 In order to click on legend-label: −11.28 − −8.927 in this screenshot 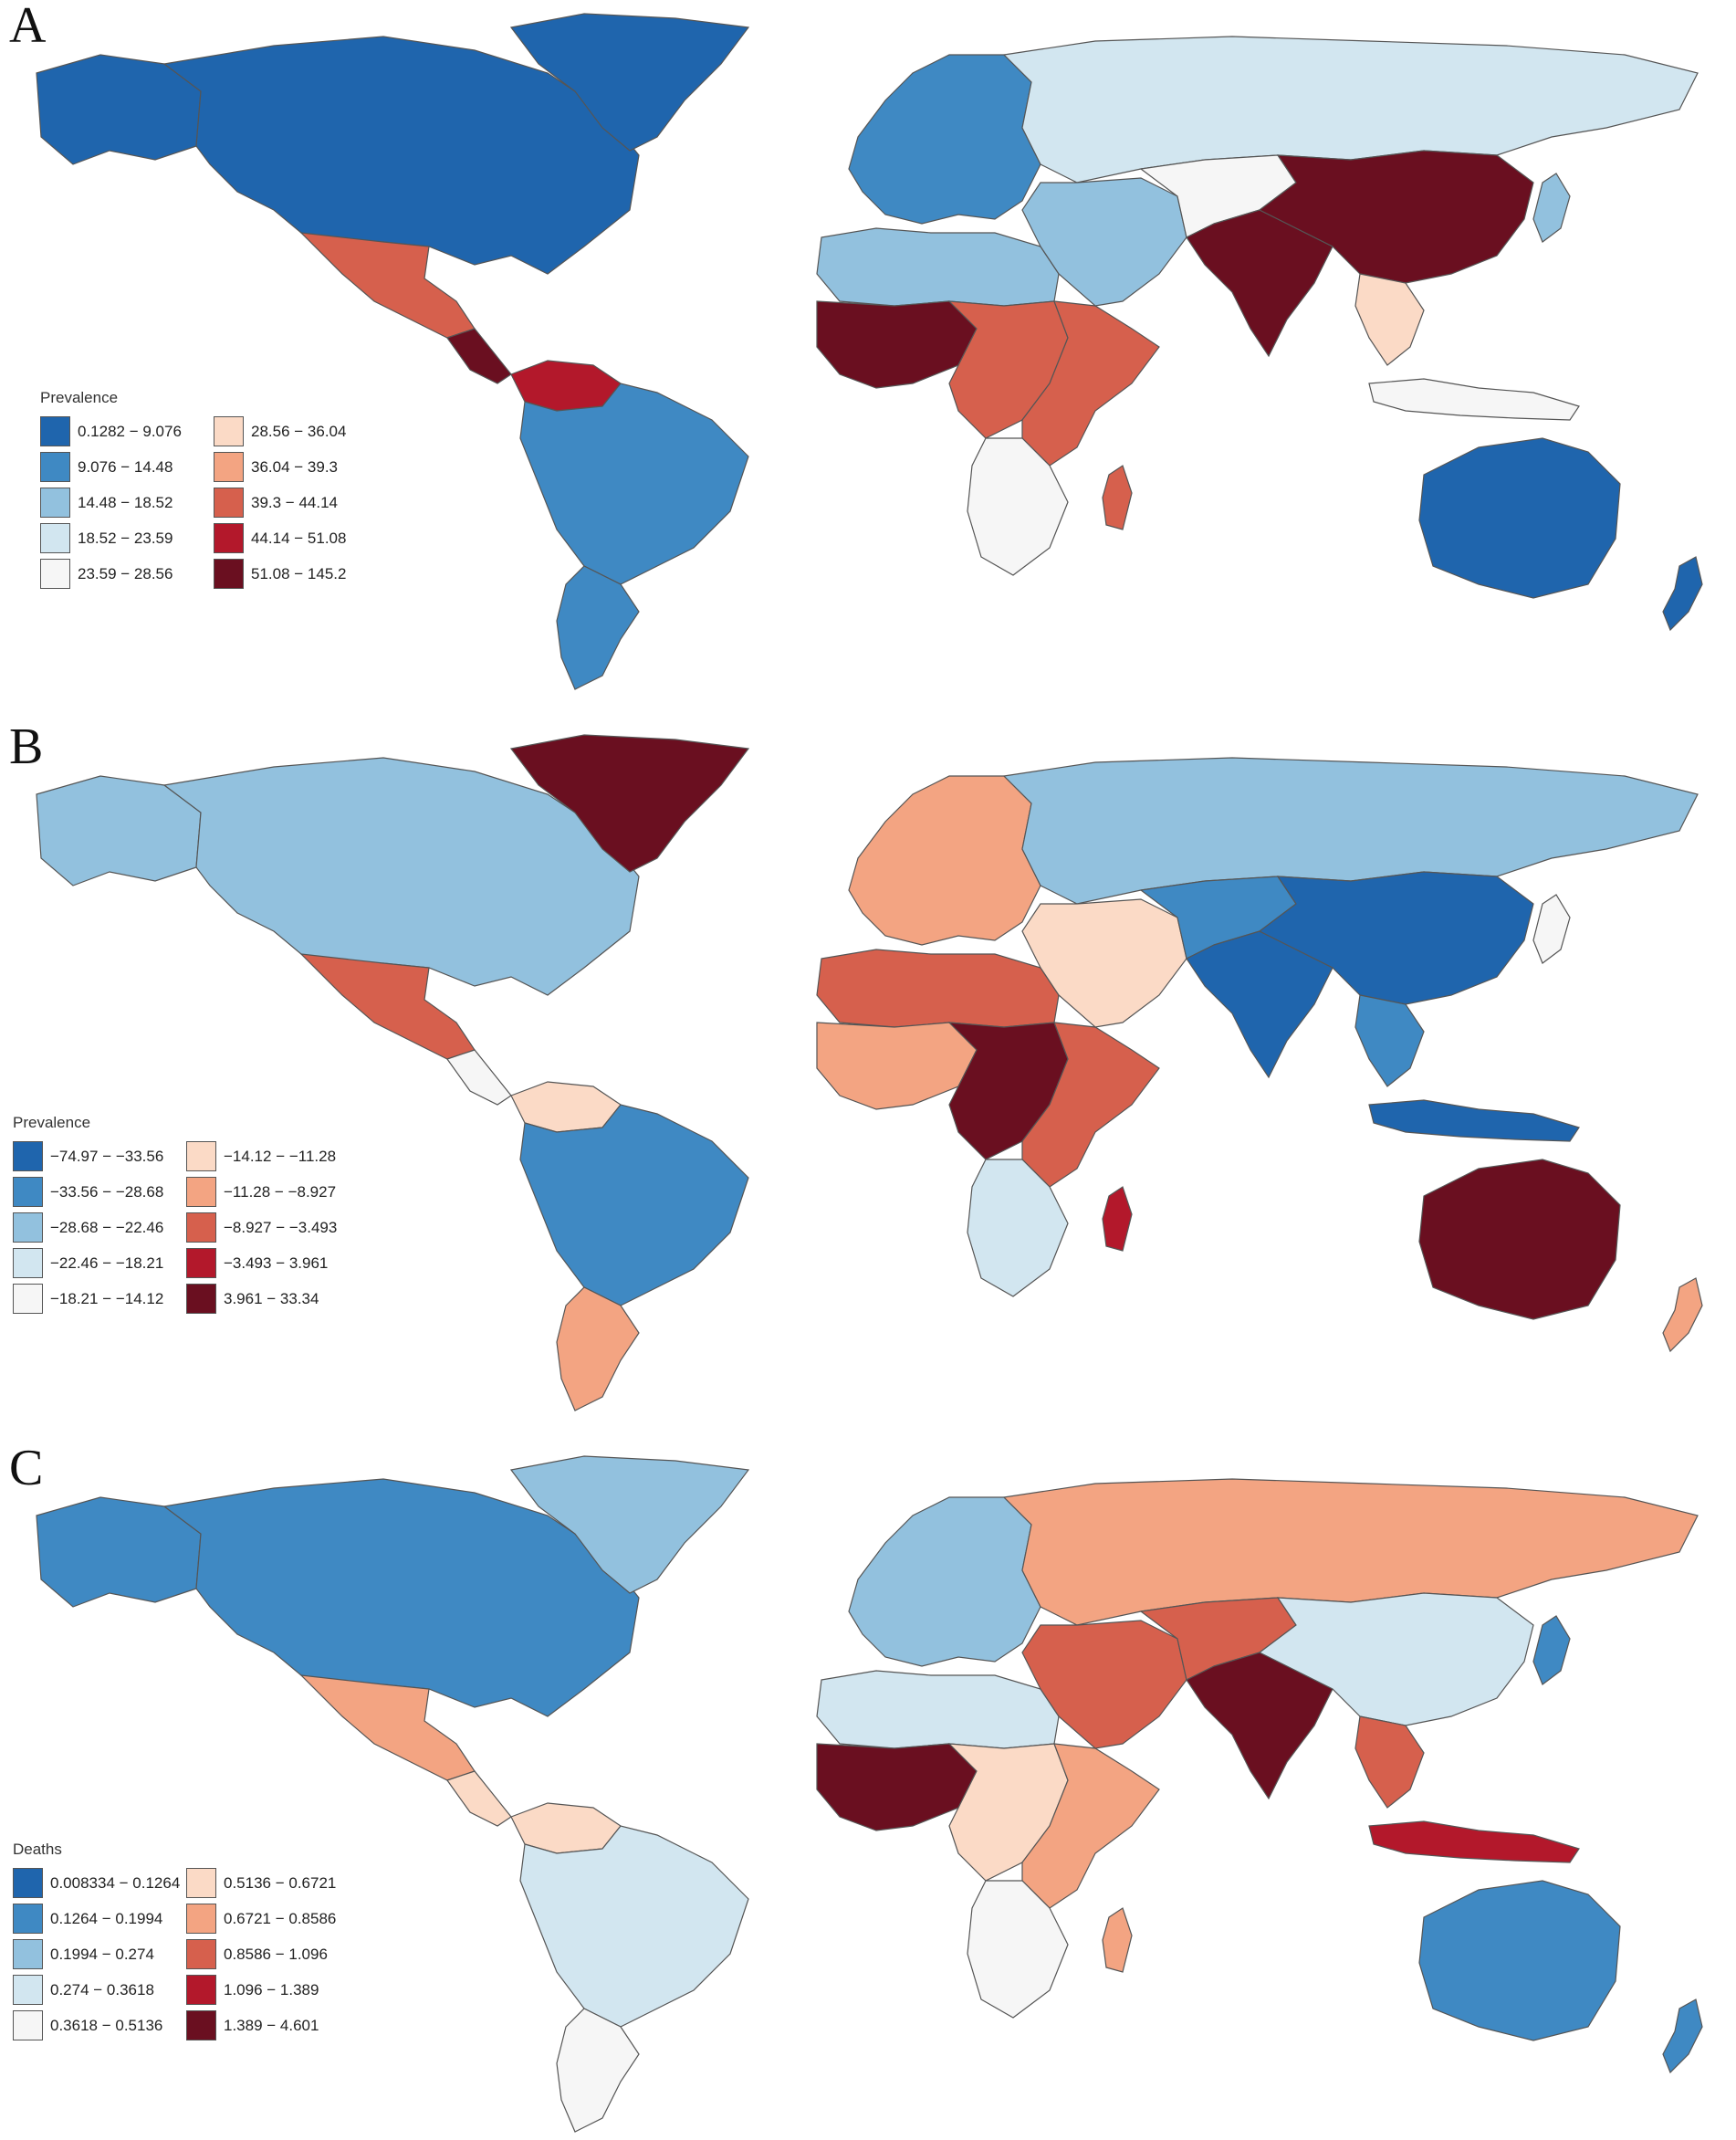, I will do `click(280, 1192)`.